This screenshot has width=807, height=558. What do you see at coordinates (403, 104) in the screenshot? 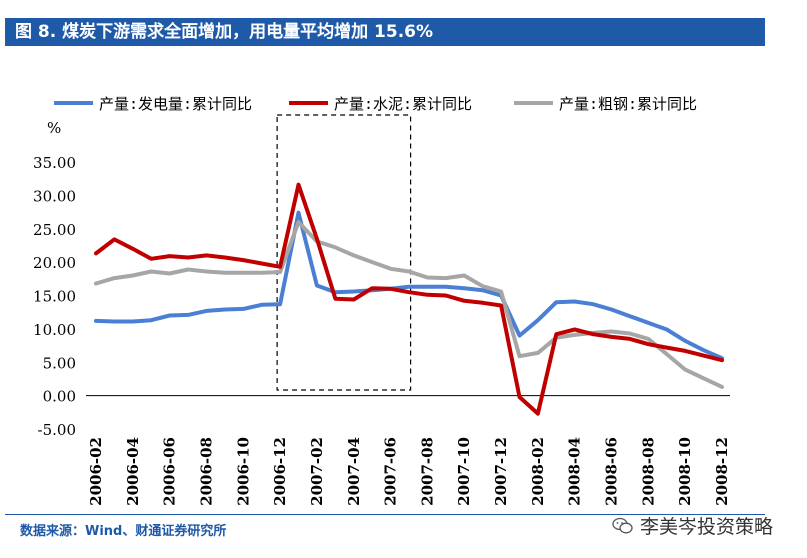
I see `legend-label: 产量:水泥:累计同比` at bounding box center [403, 104].